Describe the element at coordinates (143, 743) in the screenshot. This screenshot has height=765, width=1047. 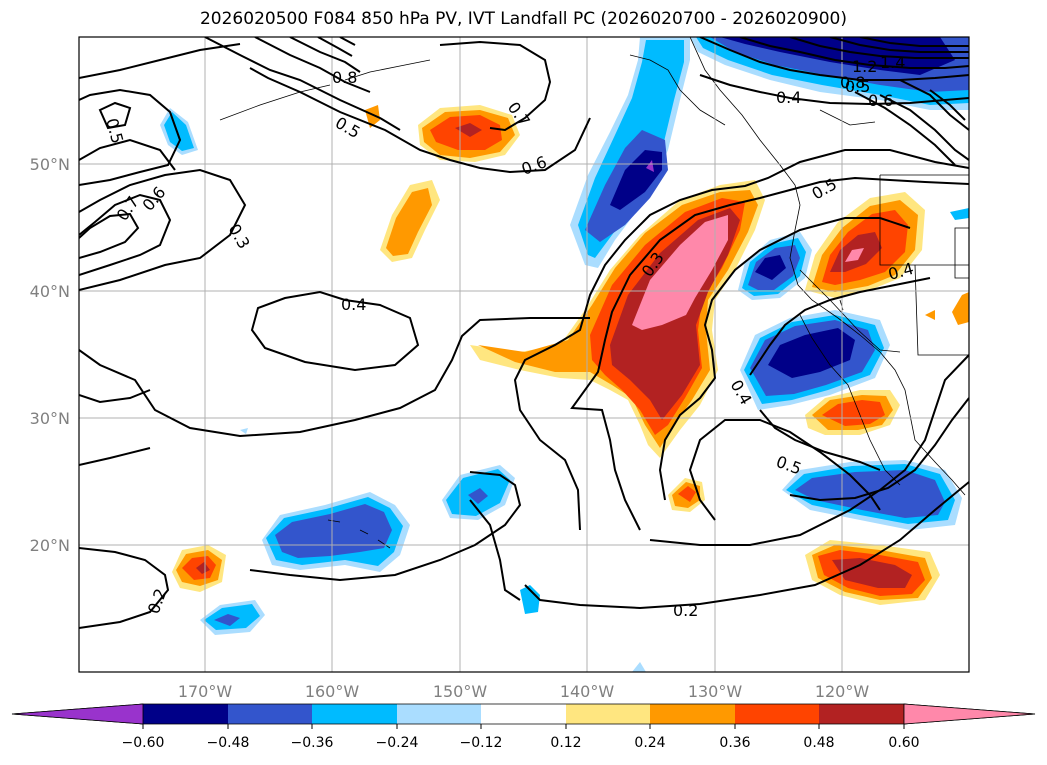
I see `colorbar-tick-label: −0.60` at that location.